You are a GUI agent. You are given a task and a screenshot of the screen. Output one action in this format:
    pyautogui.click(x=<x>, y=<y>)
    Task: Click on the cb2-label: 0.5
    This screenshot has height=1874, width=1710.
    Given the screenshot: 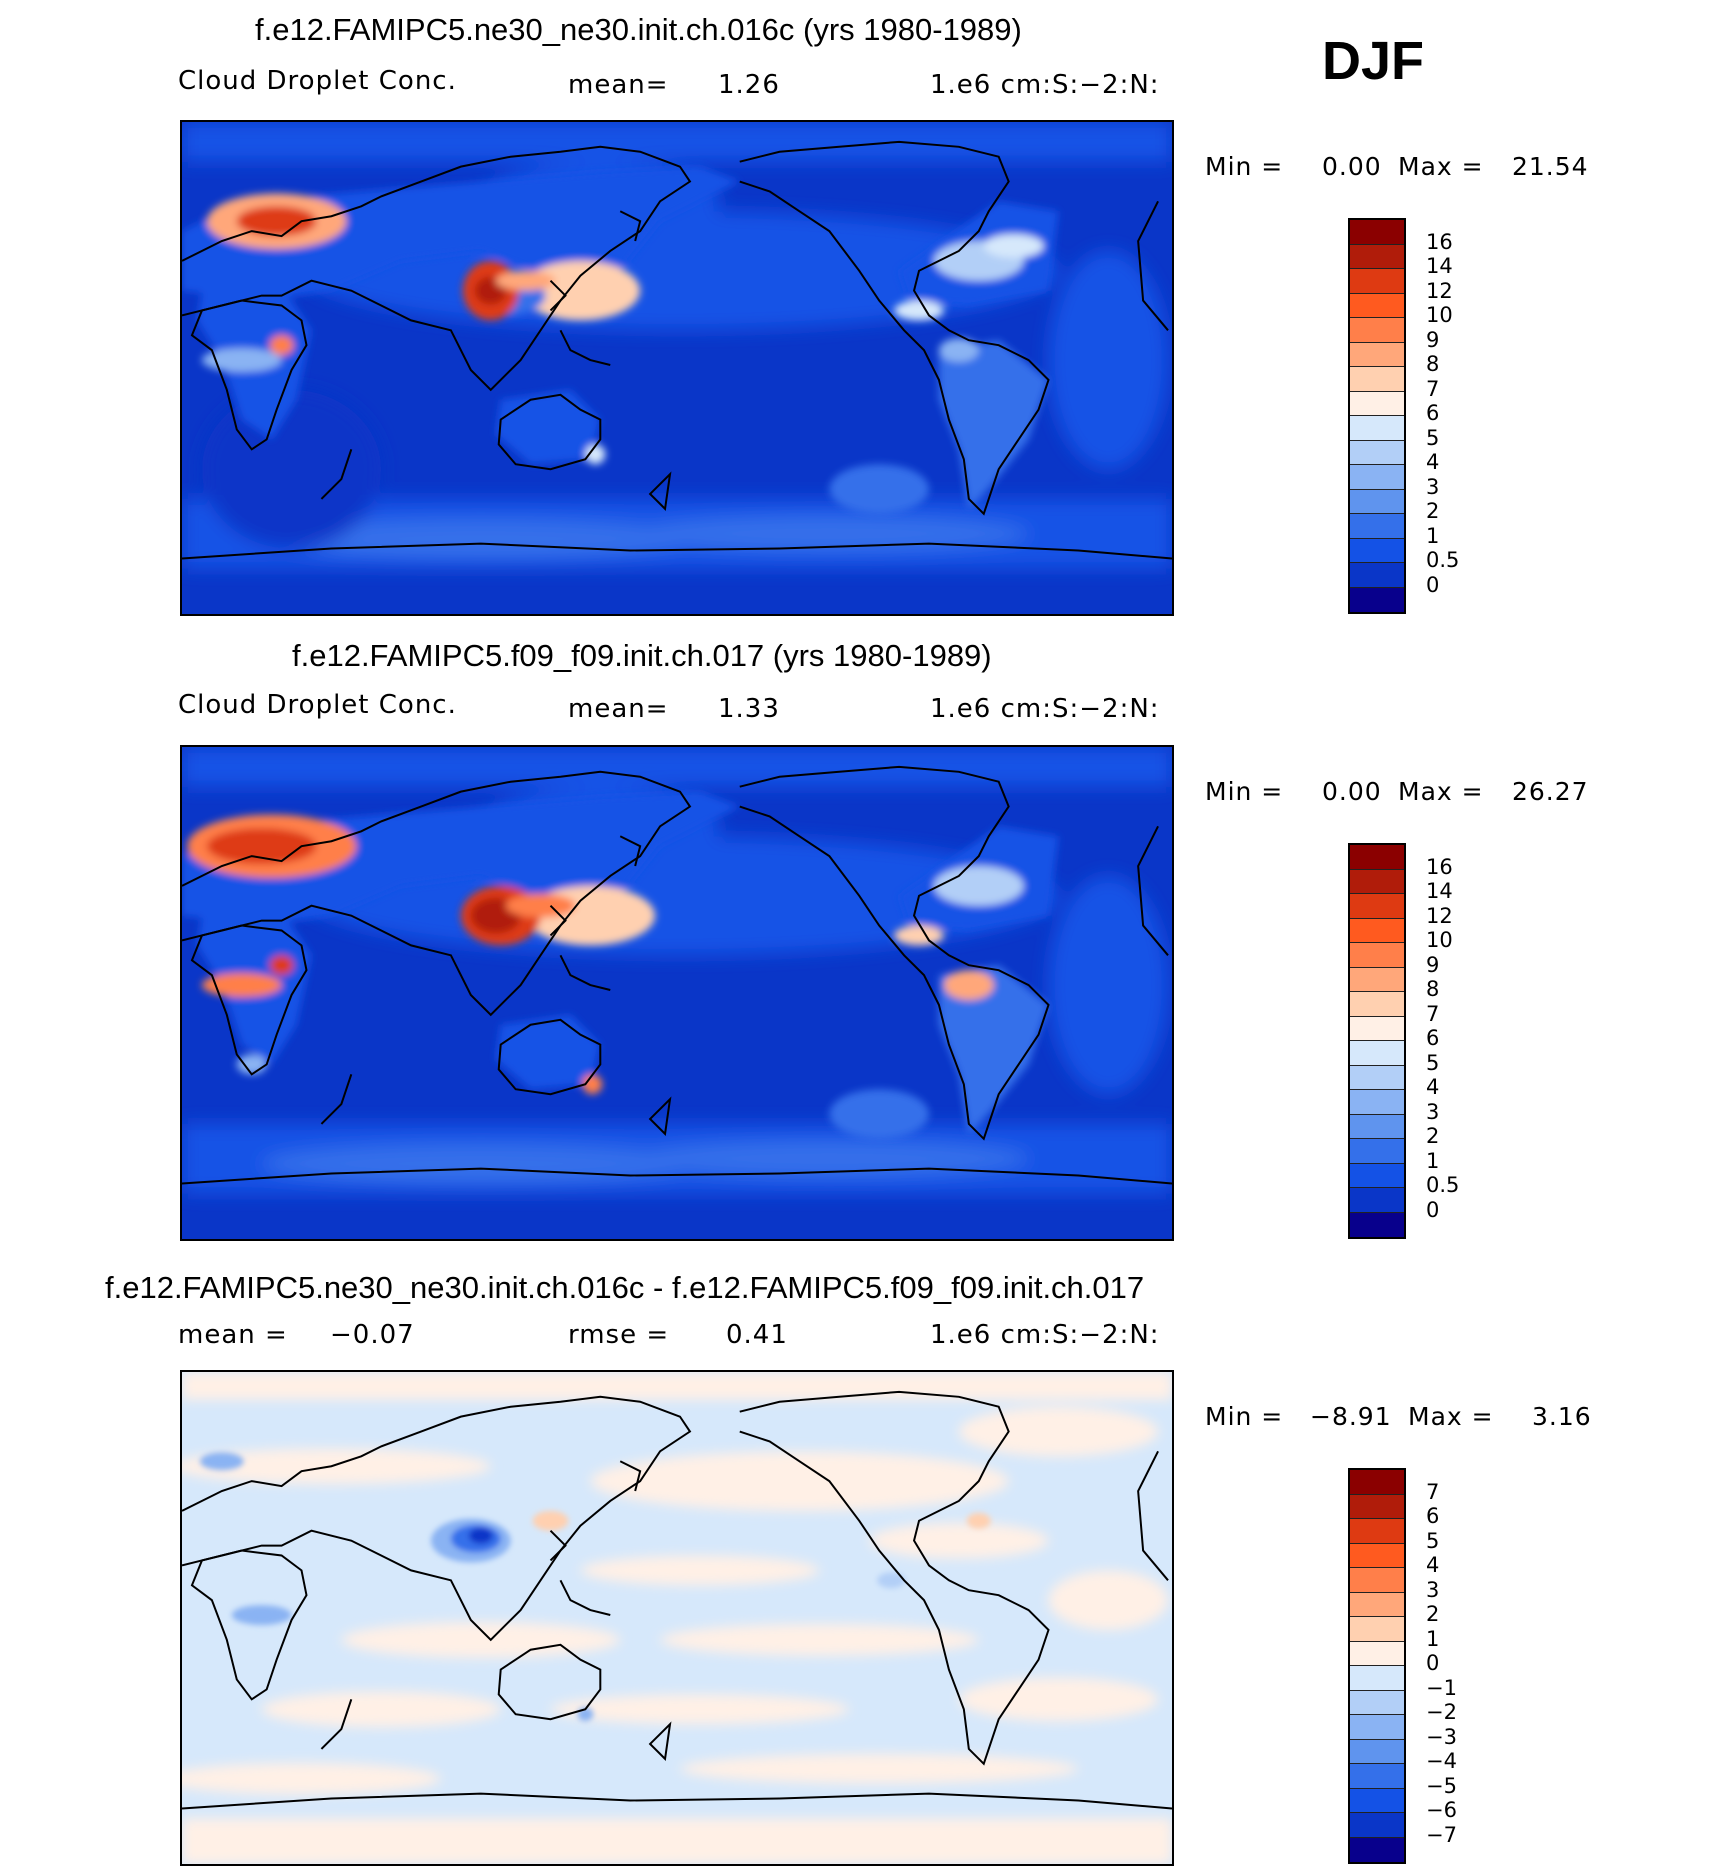 What is the action you would take?
    pyautogui.click(x=1443, y=1185)
    